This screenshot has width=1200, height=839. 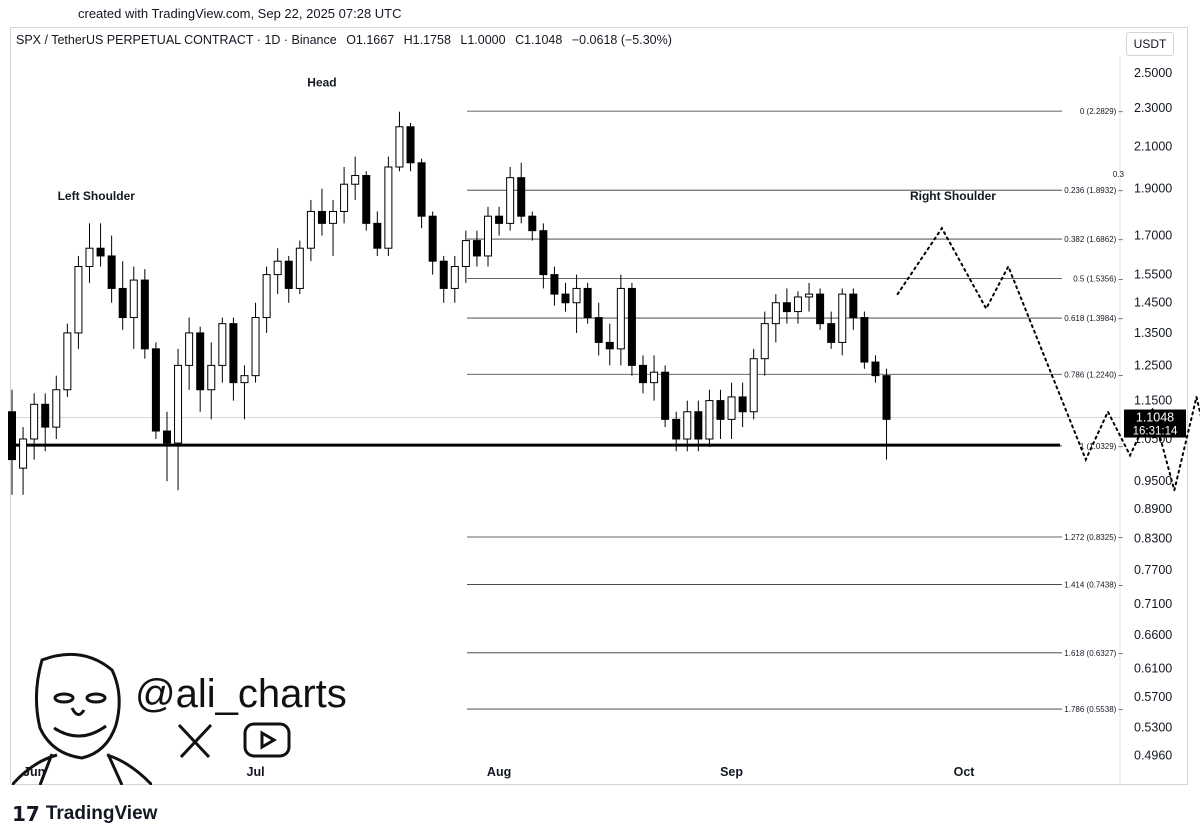 I want to click on y-tick-label: 1.2500, so click(x=1153, y=365).